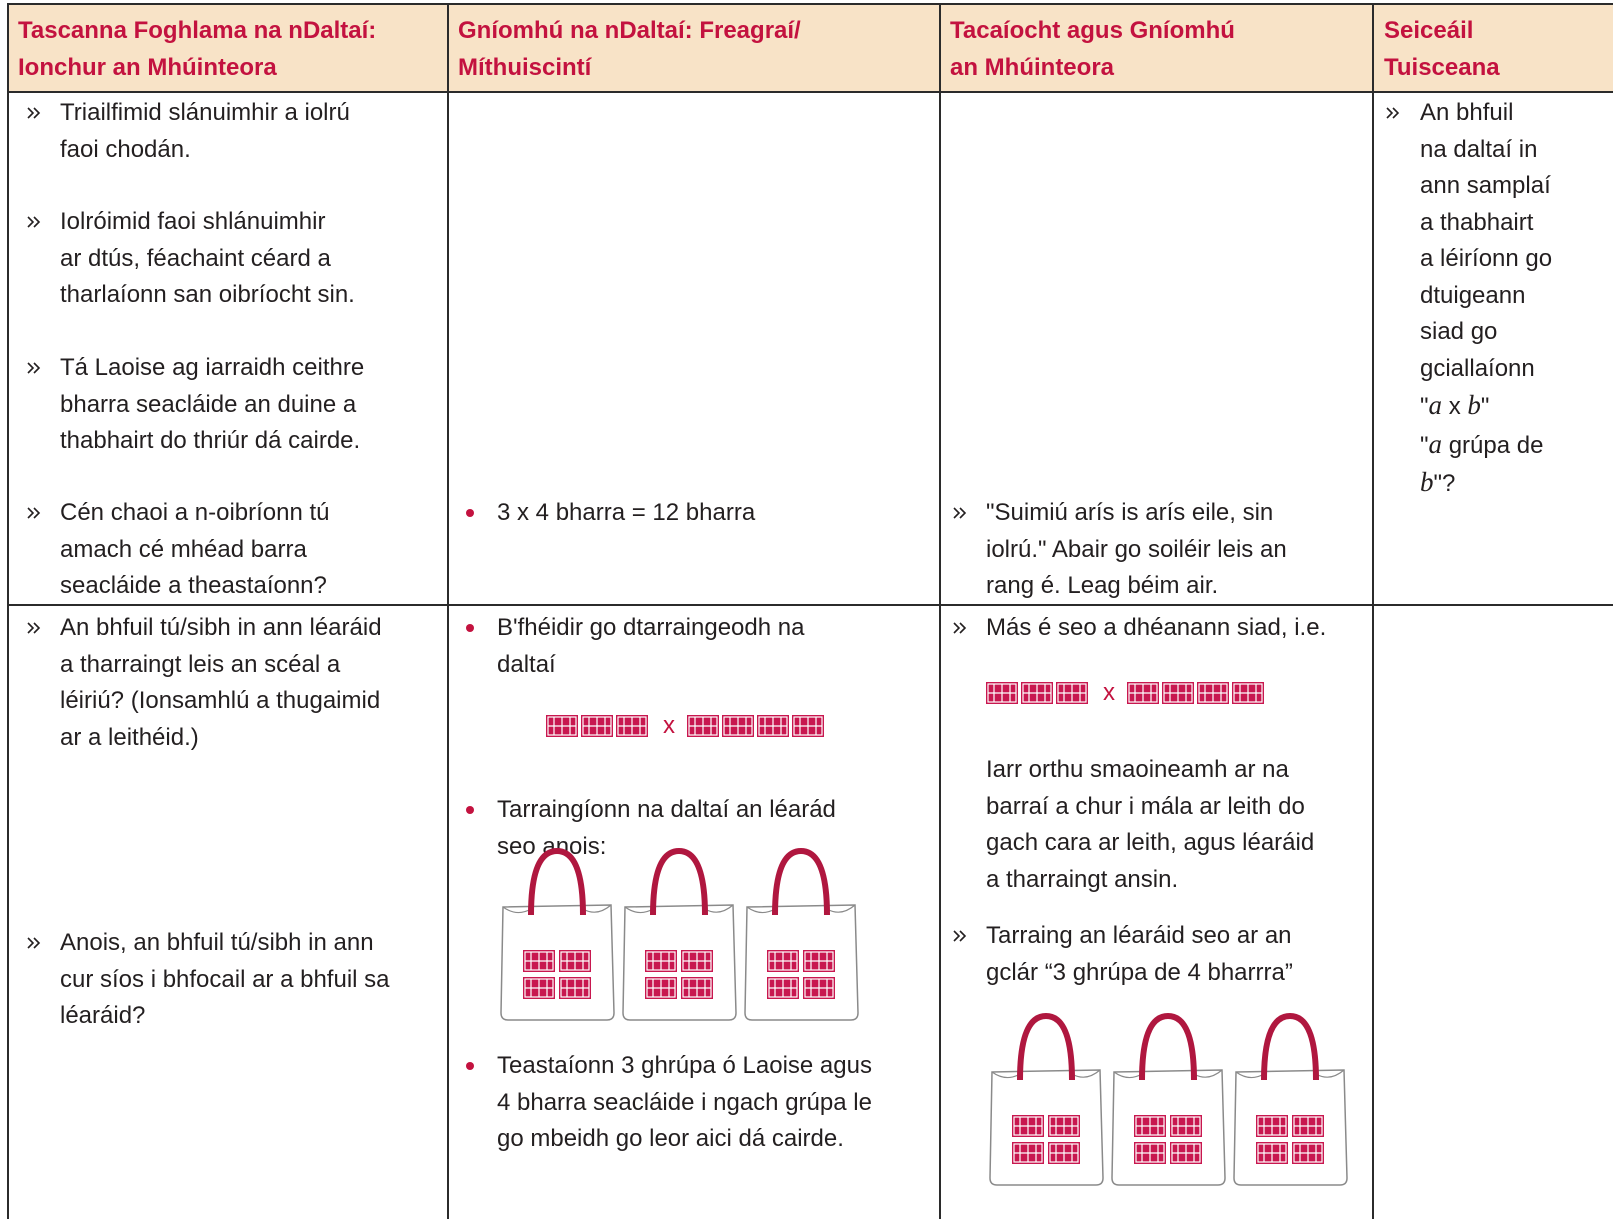  What do you see at coordinates (103, 1015) in the screenshot?
I see `text-line: léaráid?` at bounding box center [103, 1015].